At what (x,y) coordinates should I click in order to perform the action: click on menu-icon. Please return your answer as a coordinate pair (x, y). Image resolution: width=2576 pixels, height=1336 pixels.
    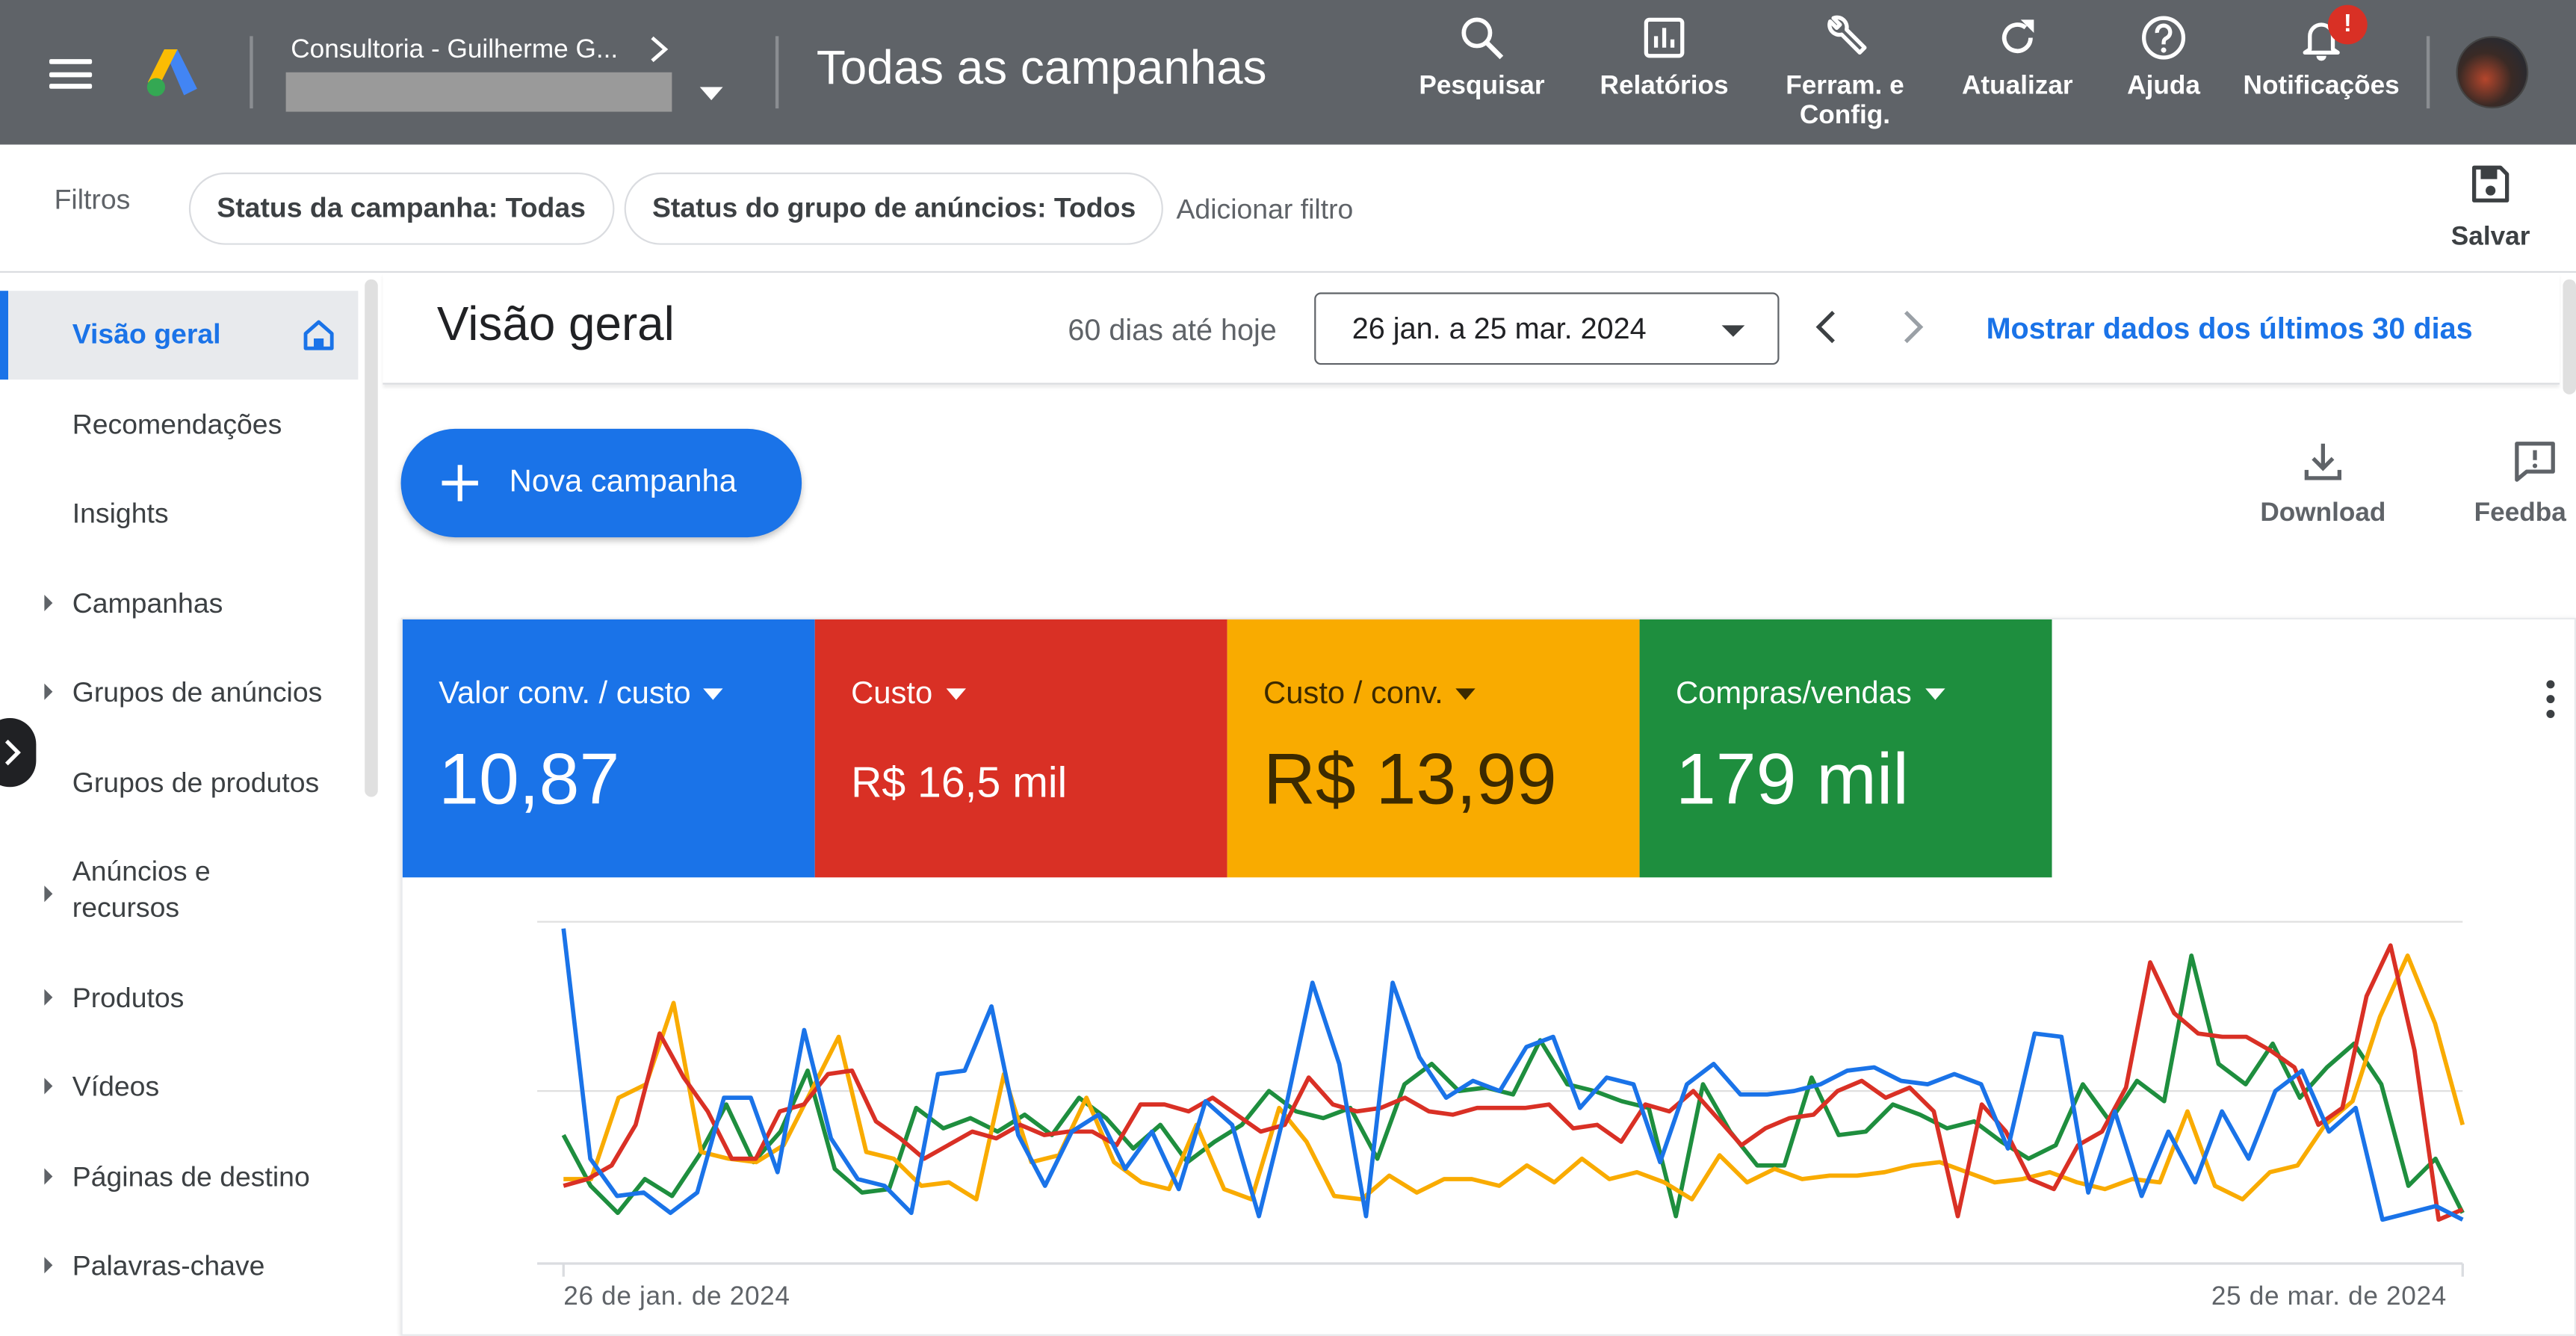
    Looking at the image, I should click on (71, 74).